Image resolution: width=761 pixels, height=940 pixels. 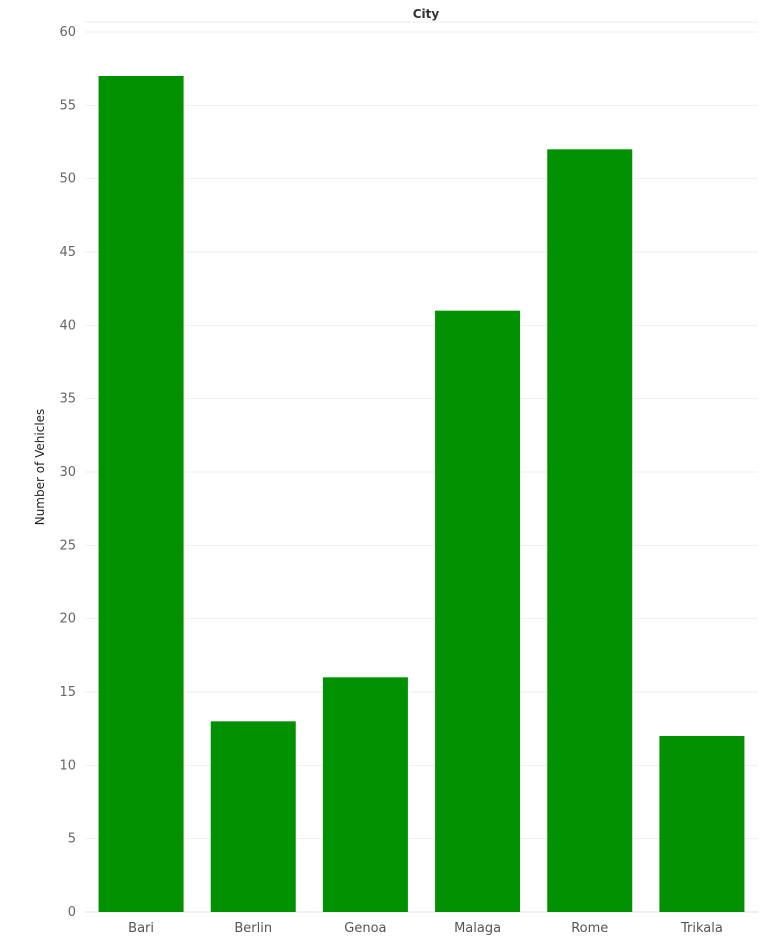 I want to click on y-tick-label: 55, so click(x=67, y=105).